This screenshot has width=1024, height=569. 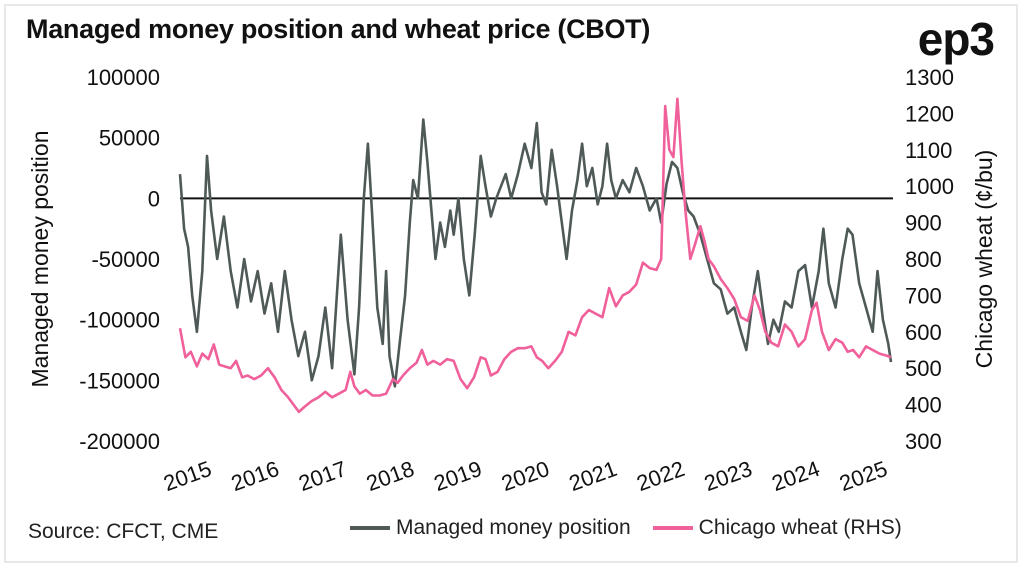 I want to click on right-tick-label: 800, so click(x=923, y=259).